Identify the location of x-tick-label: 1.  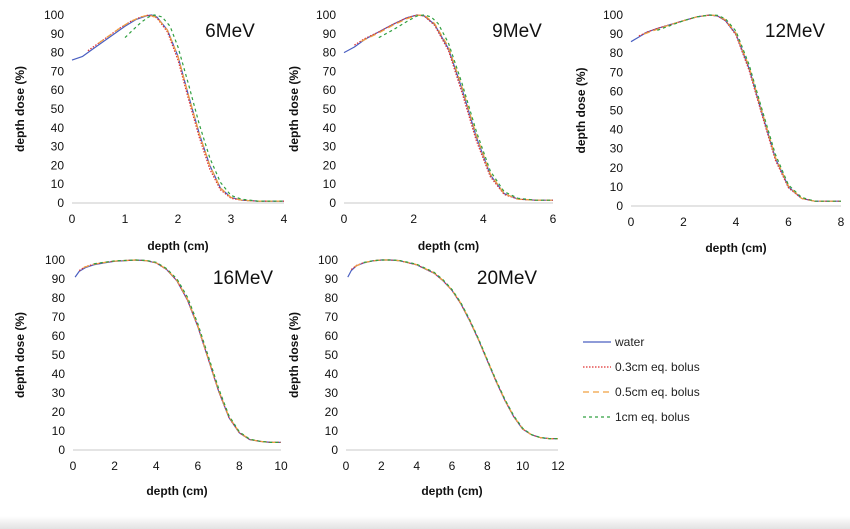
(125, 219).